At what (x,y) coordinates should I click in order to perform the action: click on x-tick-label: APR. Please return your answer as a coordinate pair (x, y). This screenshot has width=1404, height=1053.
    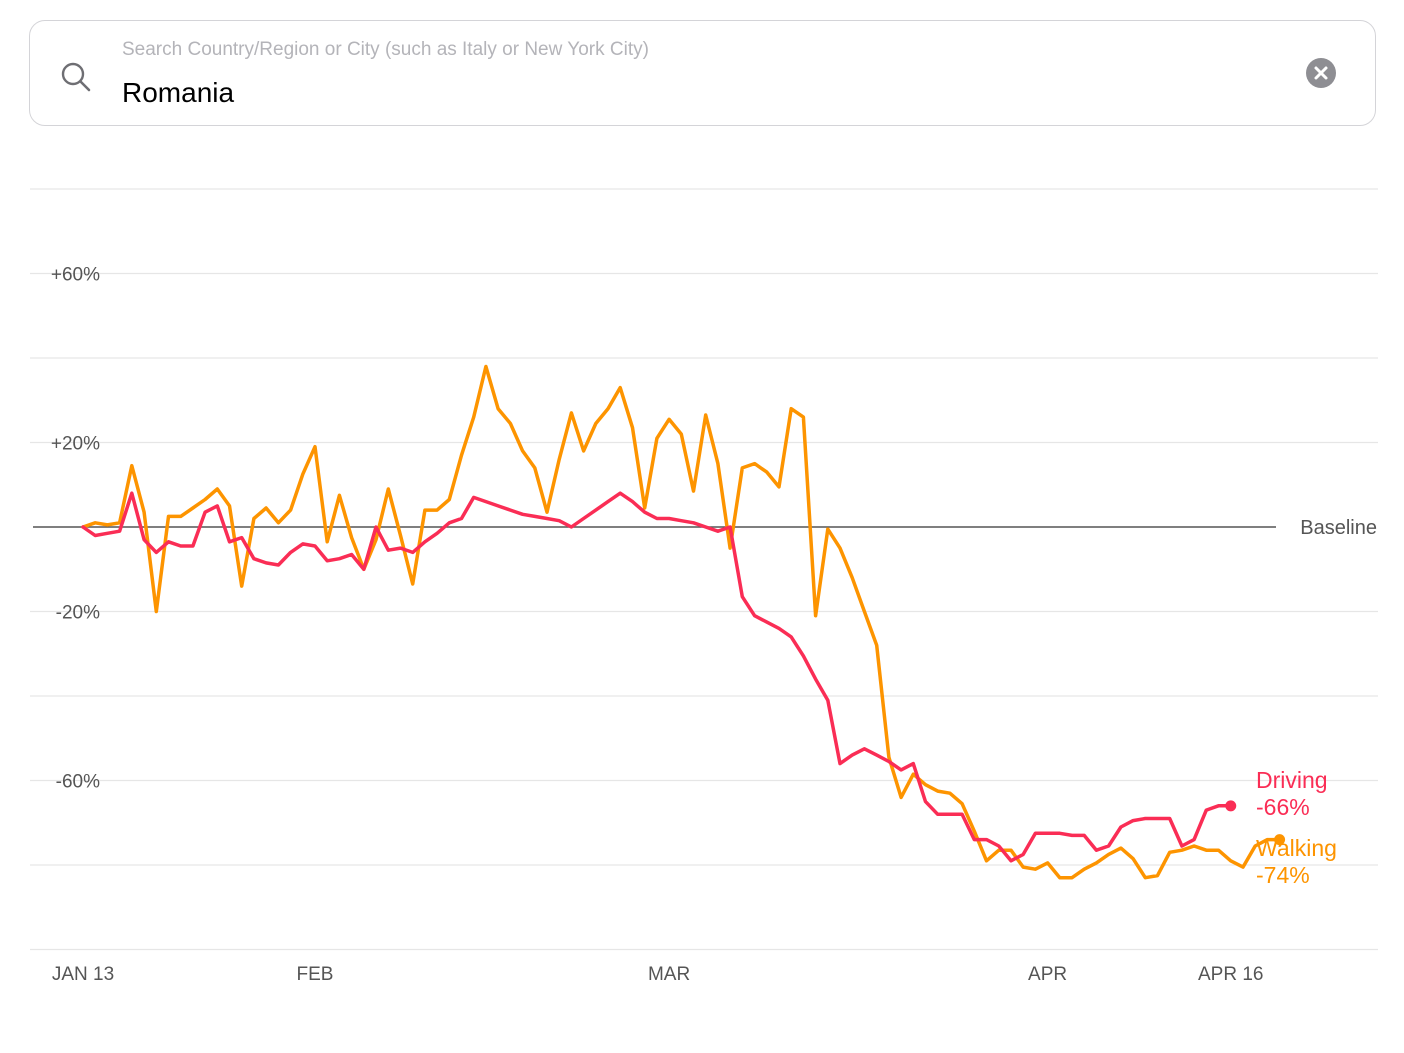
    Looking at the image, I should click on (1047, 974).